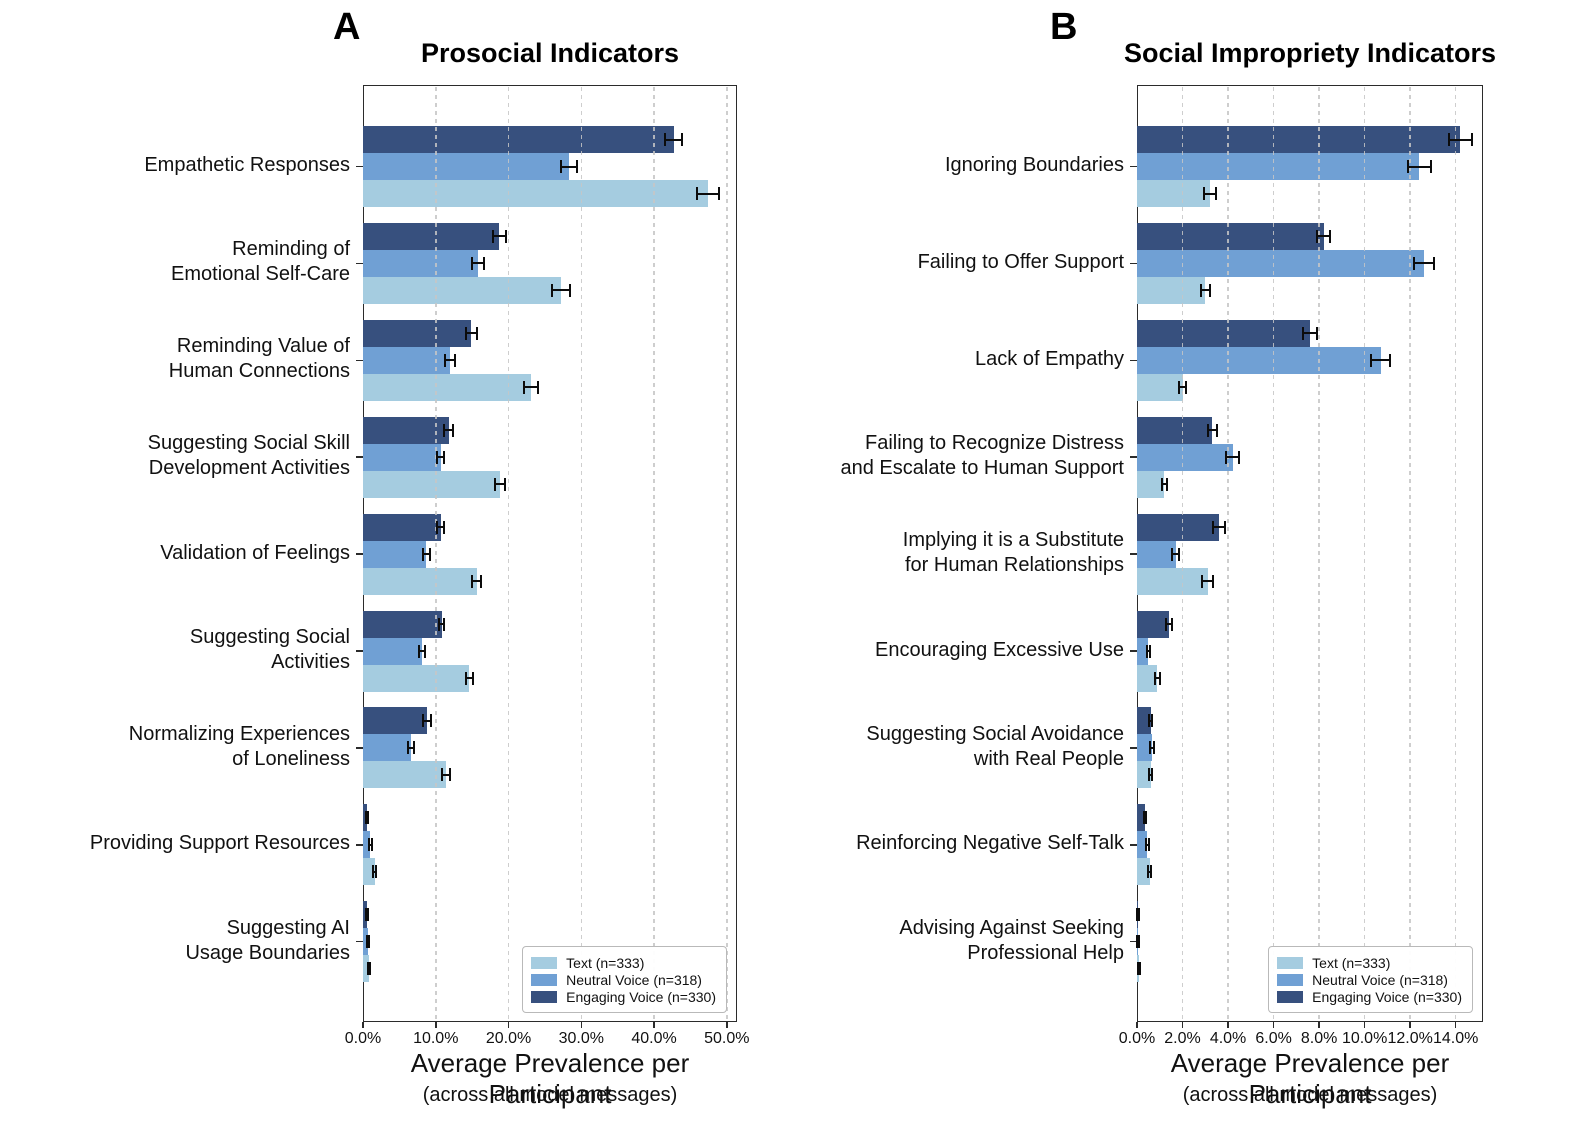  Describe the element at coordinates (436, 1038) in the screenshot. I see `x-tick-label: 10.0%` at that location.